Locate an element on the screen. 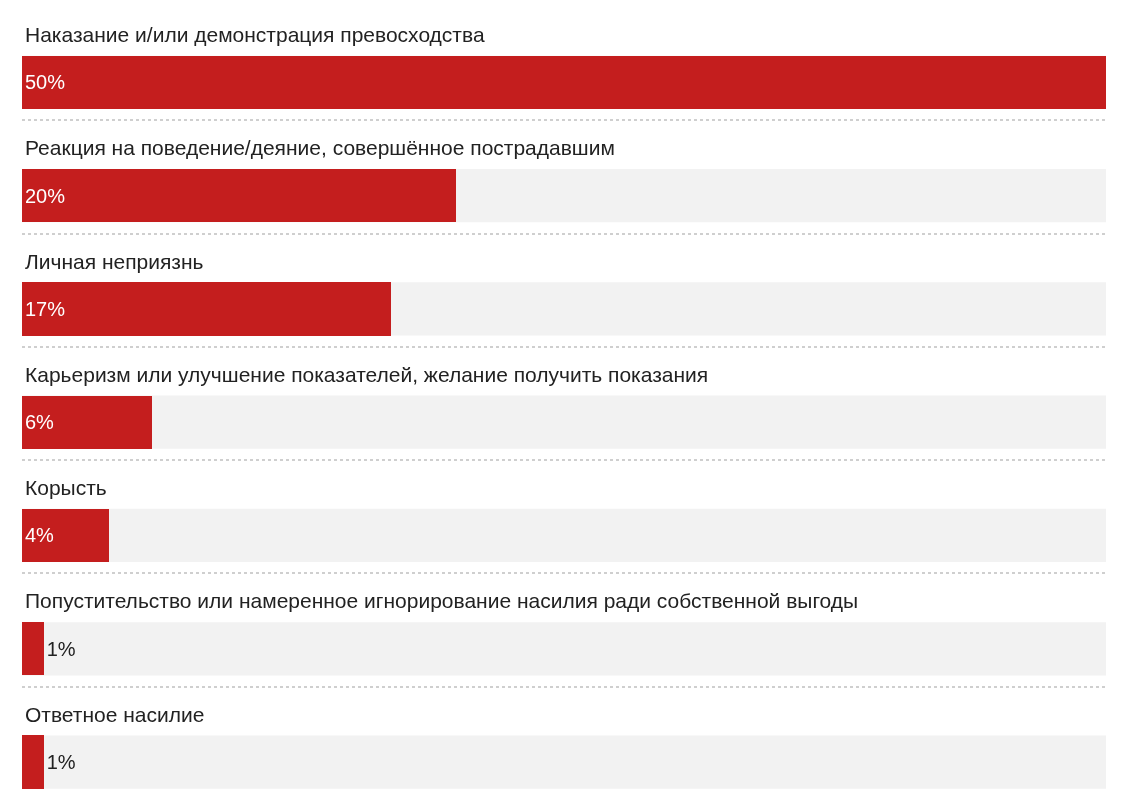 The image size is (1128, 809). y-tick-label: Карьеризм или улучшение показателей, желание получить показания is located at coordinates (367, 374).